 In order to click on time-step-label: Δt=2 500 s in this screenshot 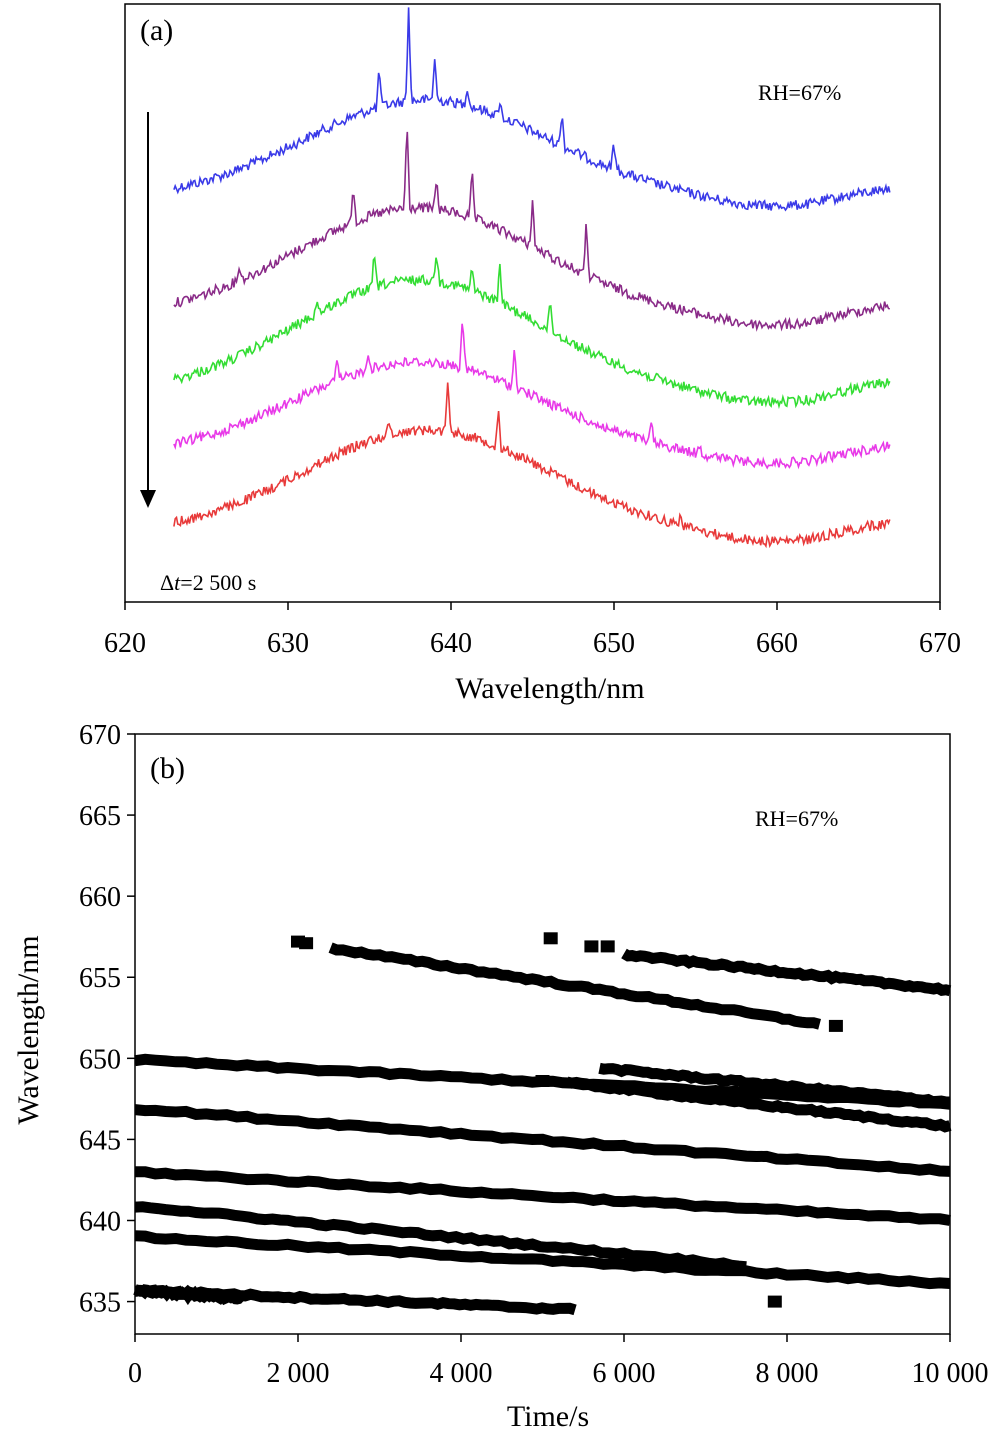, I will do `click(208, 582)`.